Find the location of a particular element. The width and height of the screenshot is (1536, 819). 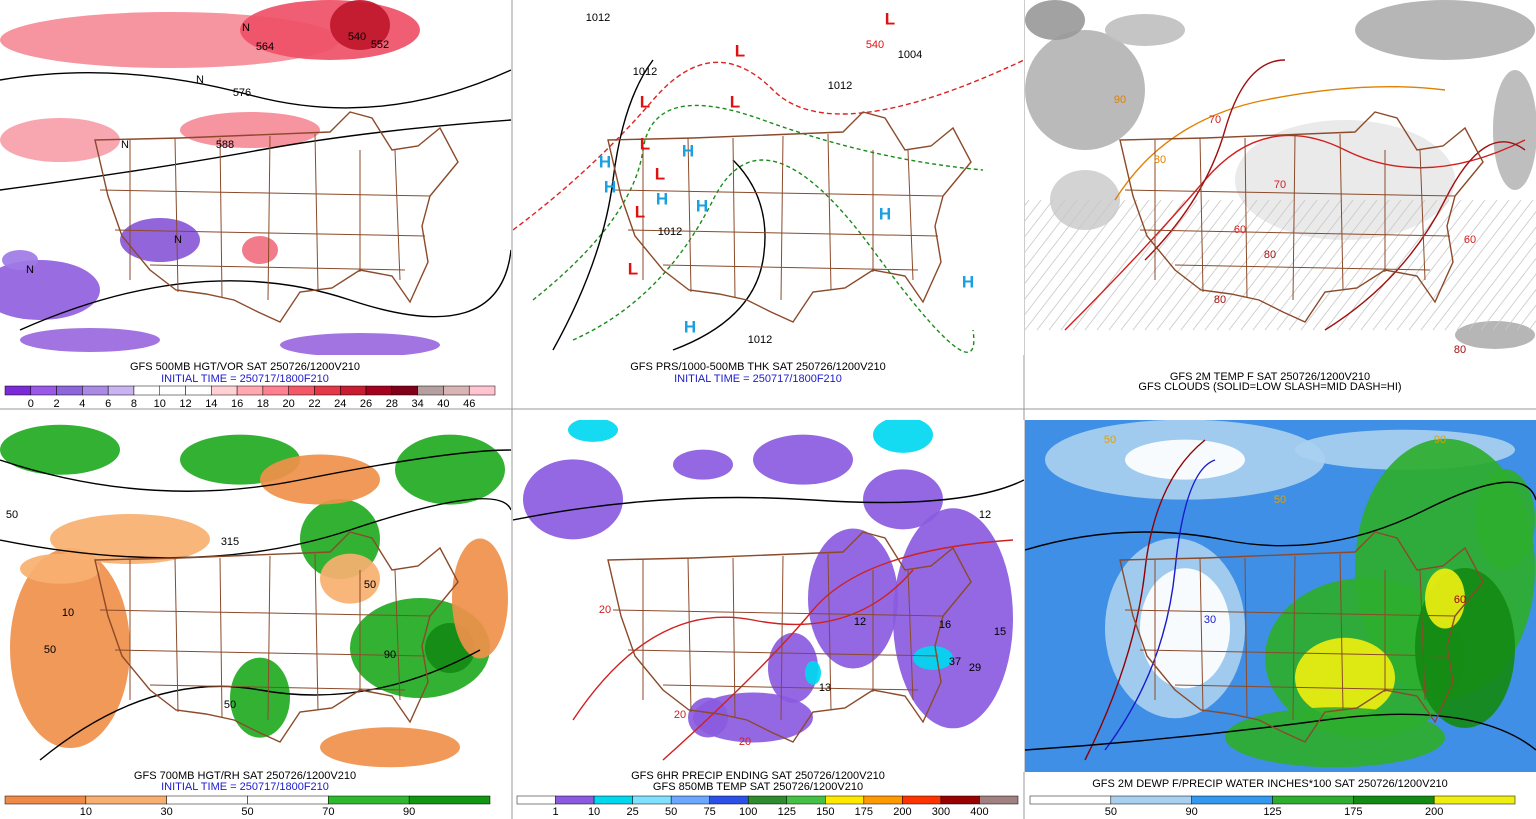

pressure-center: L is located at coordinates (740, 50).